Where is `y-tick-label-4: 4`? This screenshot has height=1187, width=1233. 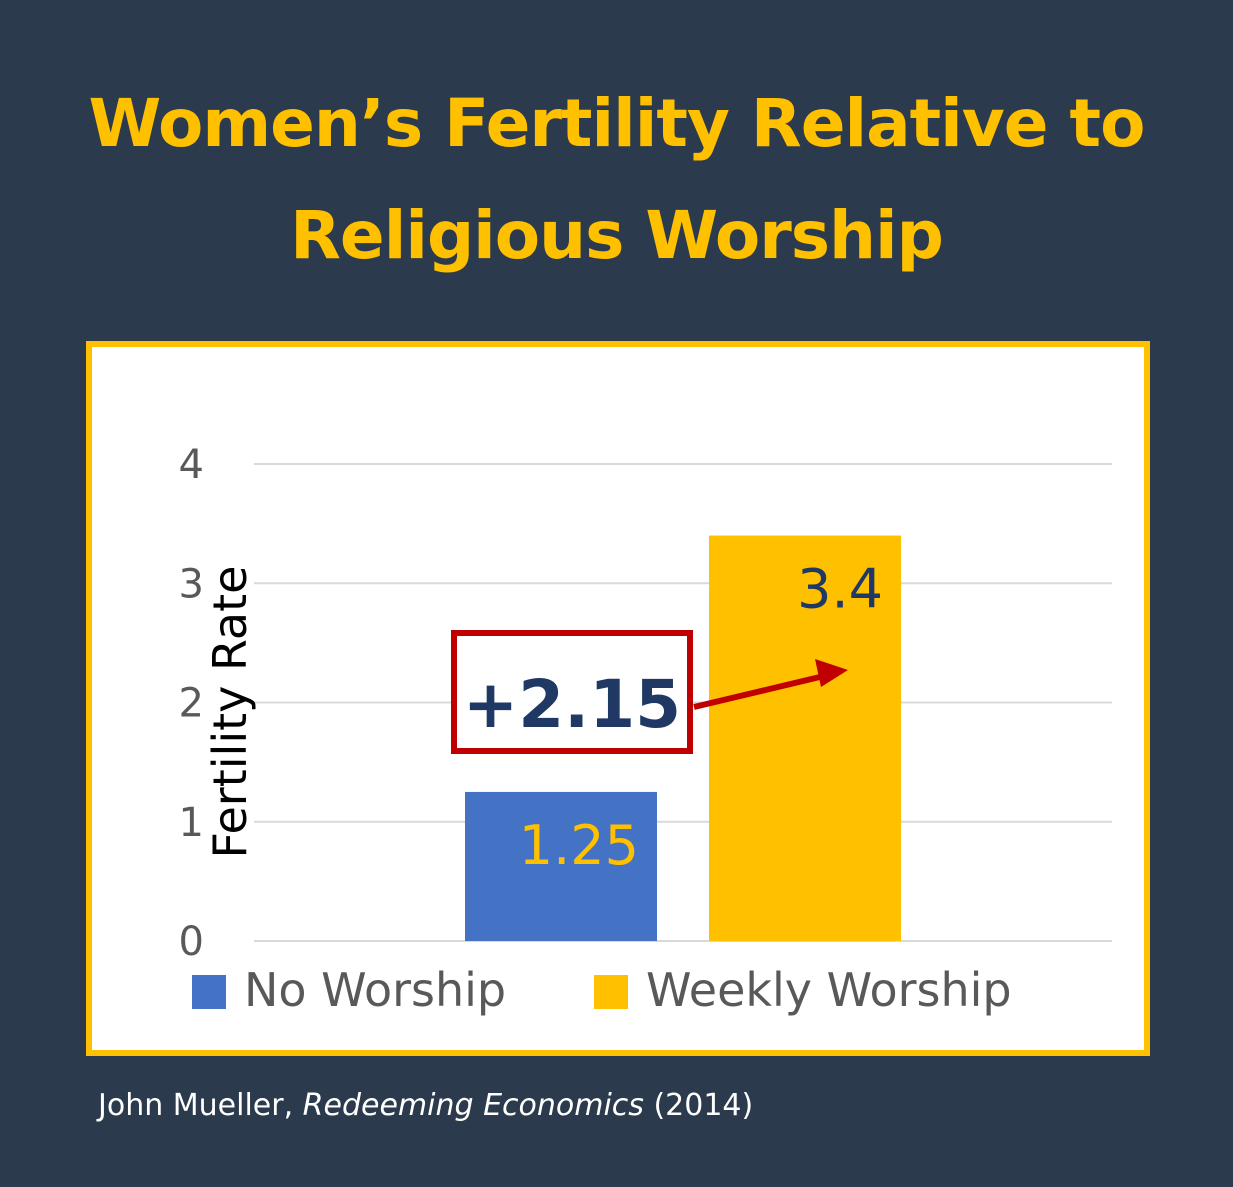 y-tick-label-4: 4 is located at coordinates (191, 465).